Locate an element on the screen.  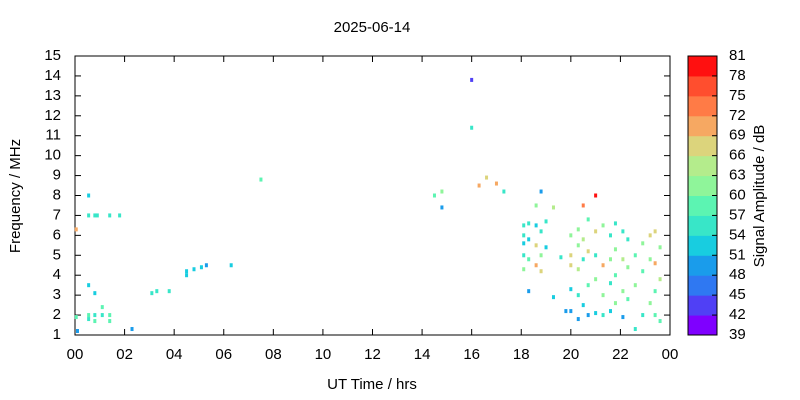
y-tick-label: 2 is located at coordinates (57, 314).